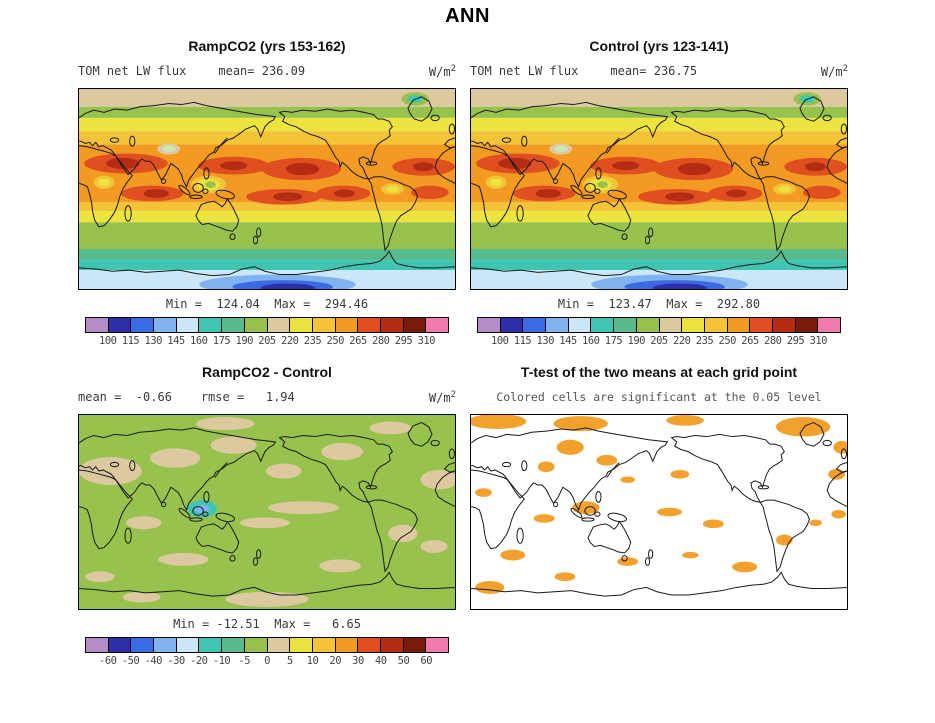 The width and height of the screenshot is (935, 723). What do you see at coordinates (199, 661) in the screenshot?
I see `colorbar-tick-label: -20` at bounding box center [199, 661].